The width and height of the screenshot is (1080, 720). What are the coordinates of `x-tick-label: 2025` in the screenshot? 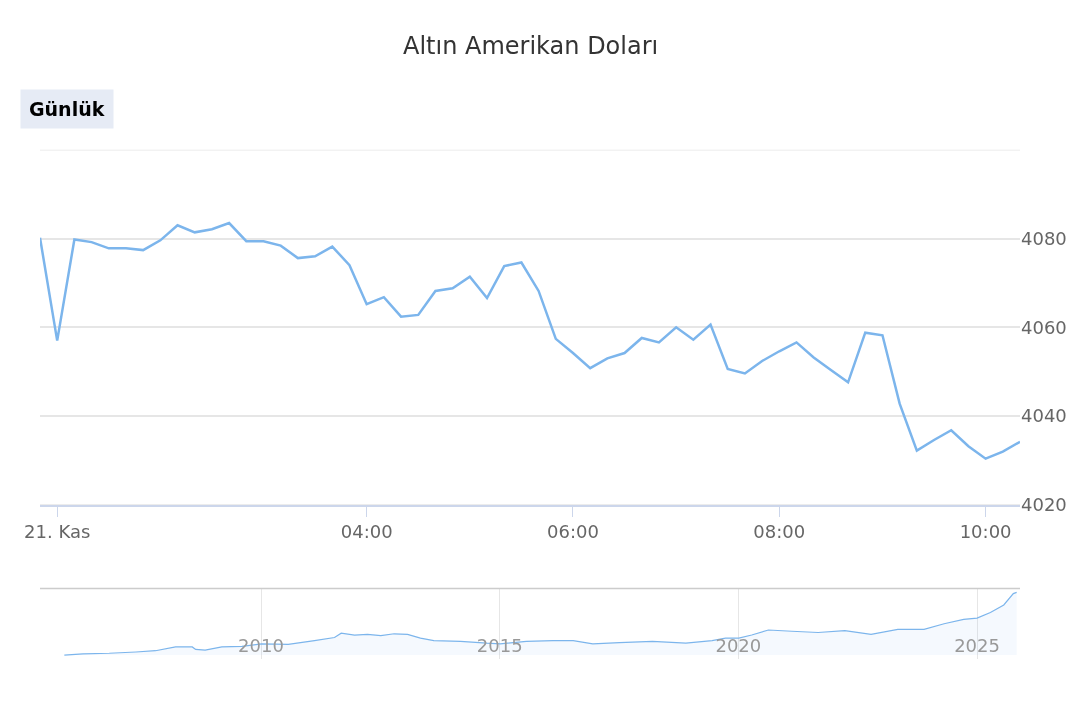 It's located at (977, 646).